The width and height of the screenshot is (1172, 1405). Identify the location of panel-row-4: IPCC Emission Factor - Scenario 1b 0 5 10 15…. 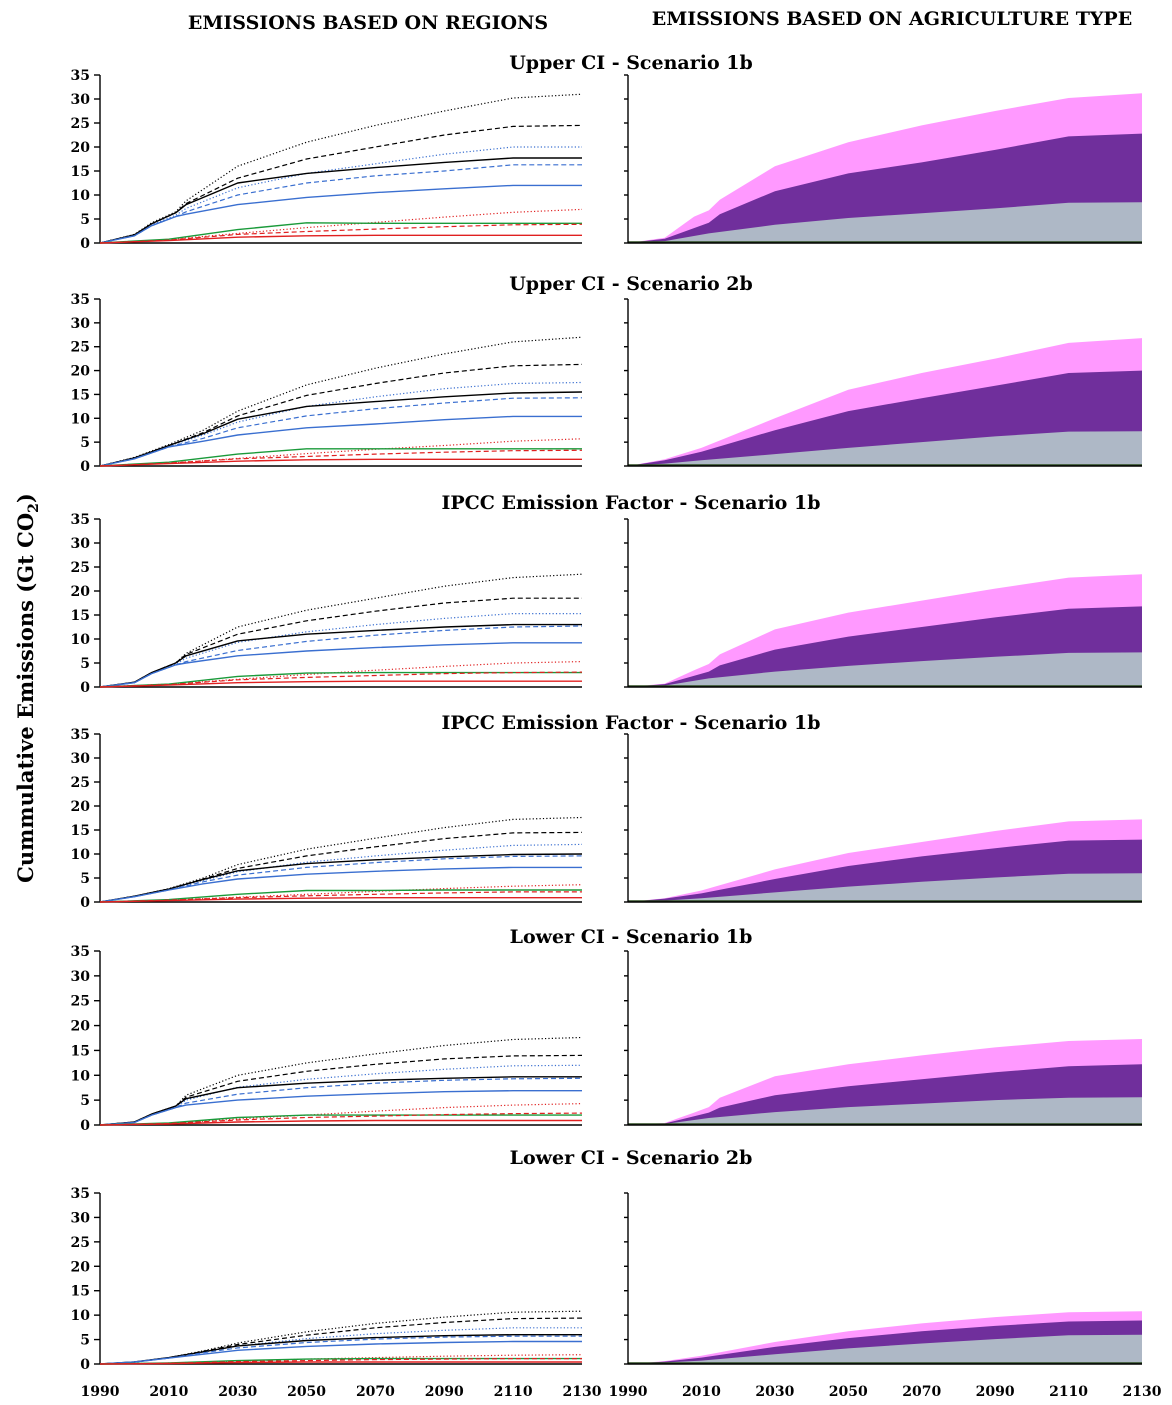
(606, 811).